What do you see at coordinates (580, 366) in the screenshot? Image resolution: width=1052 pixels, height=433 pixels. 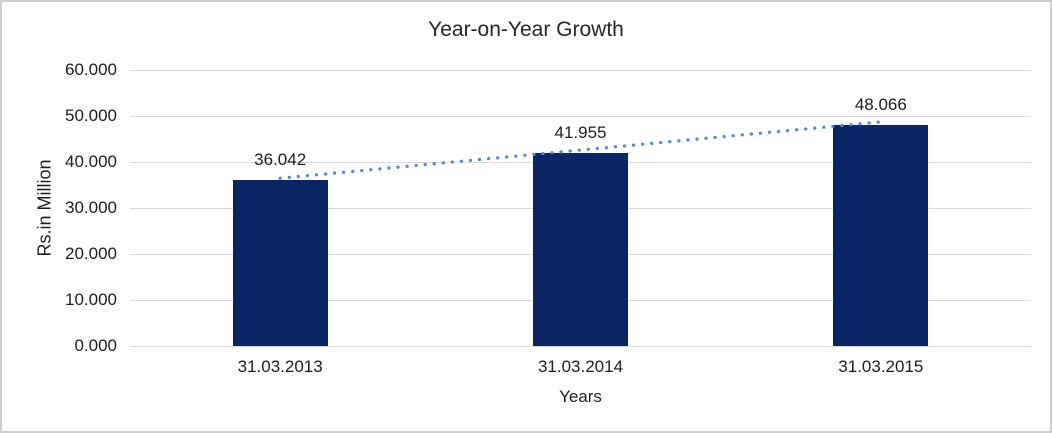 I see `x-tick-label: 31.03.2014` at bounding box center [580, 366].